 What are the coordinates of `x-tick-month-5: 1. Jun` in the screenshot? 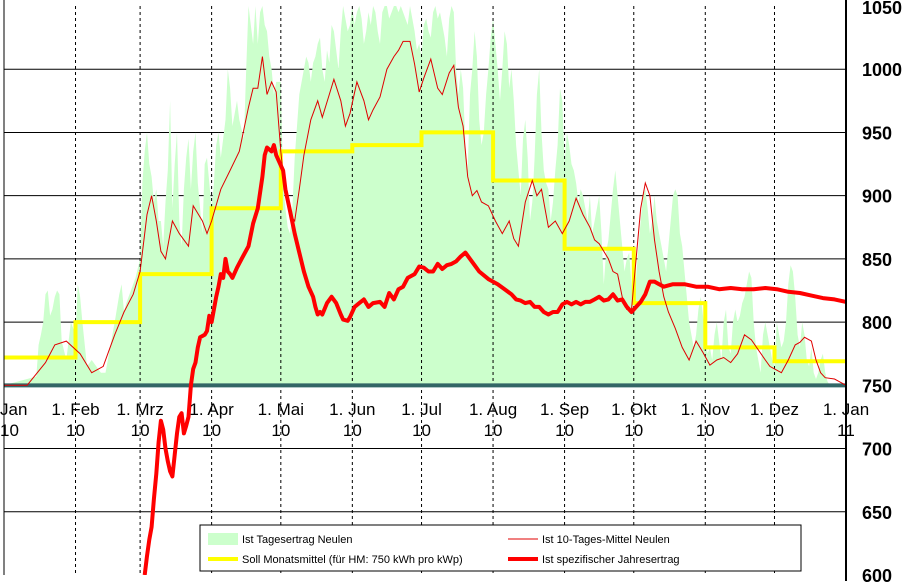 It's located at (352, 409).